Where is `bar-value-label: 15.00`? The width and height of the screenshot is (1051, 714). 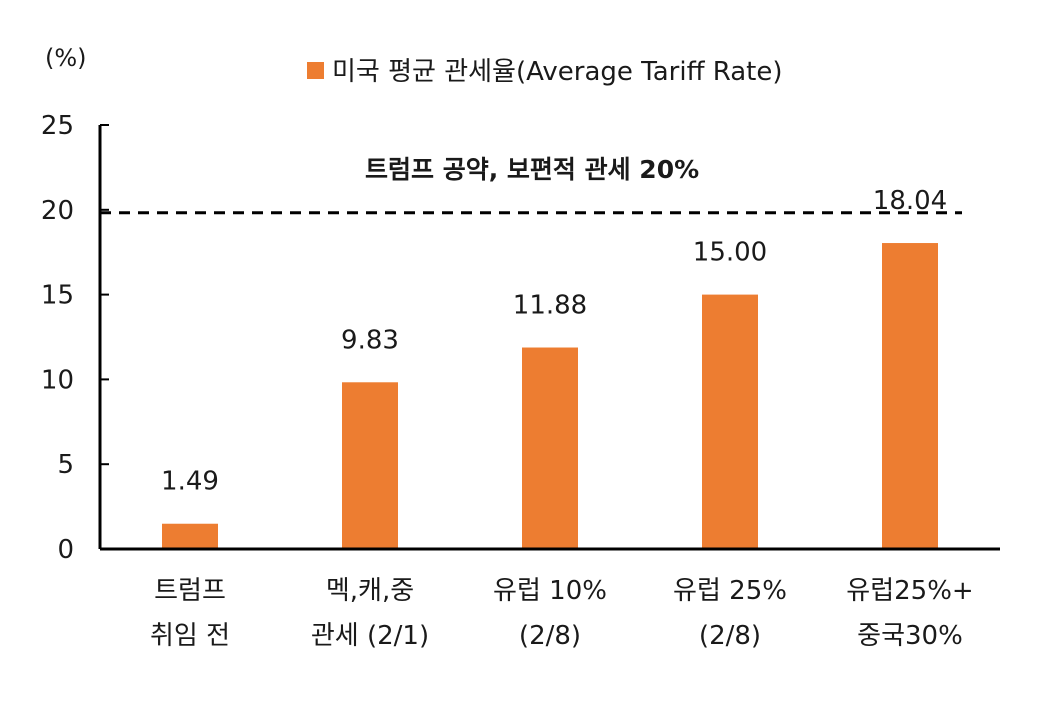
bar-value-label: 15.00 is located at coordinates (730, 253).